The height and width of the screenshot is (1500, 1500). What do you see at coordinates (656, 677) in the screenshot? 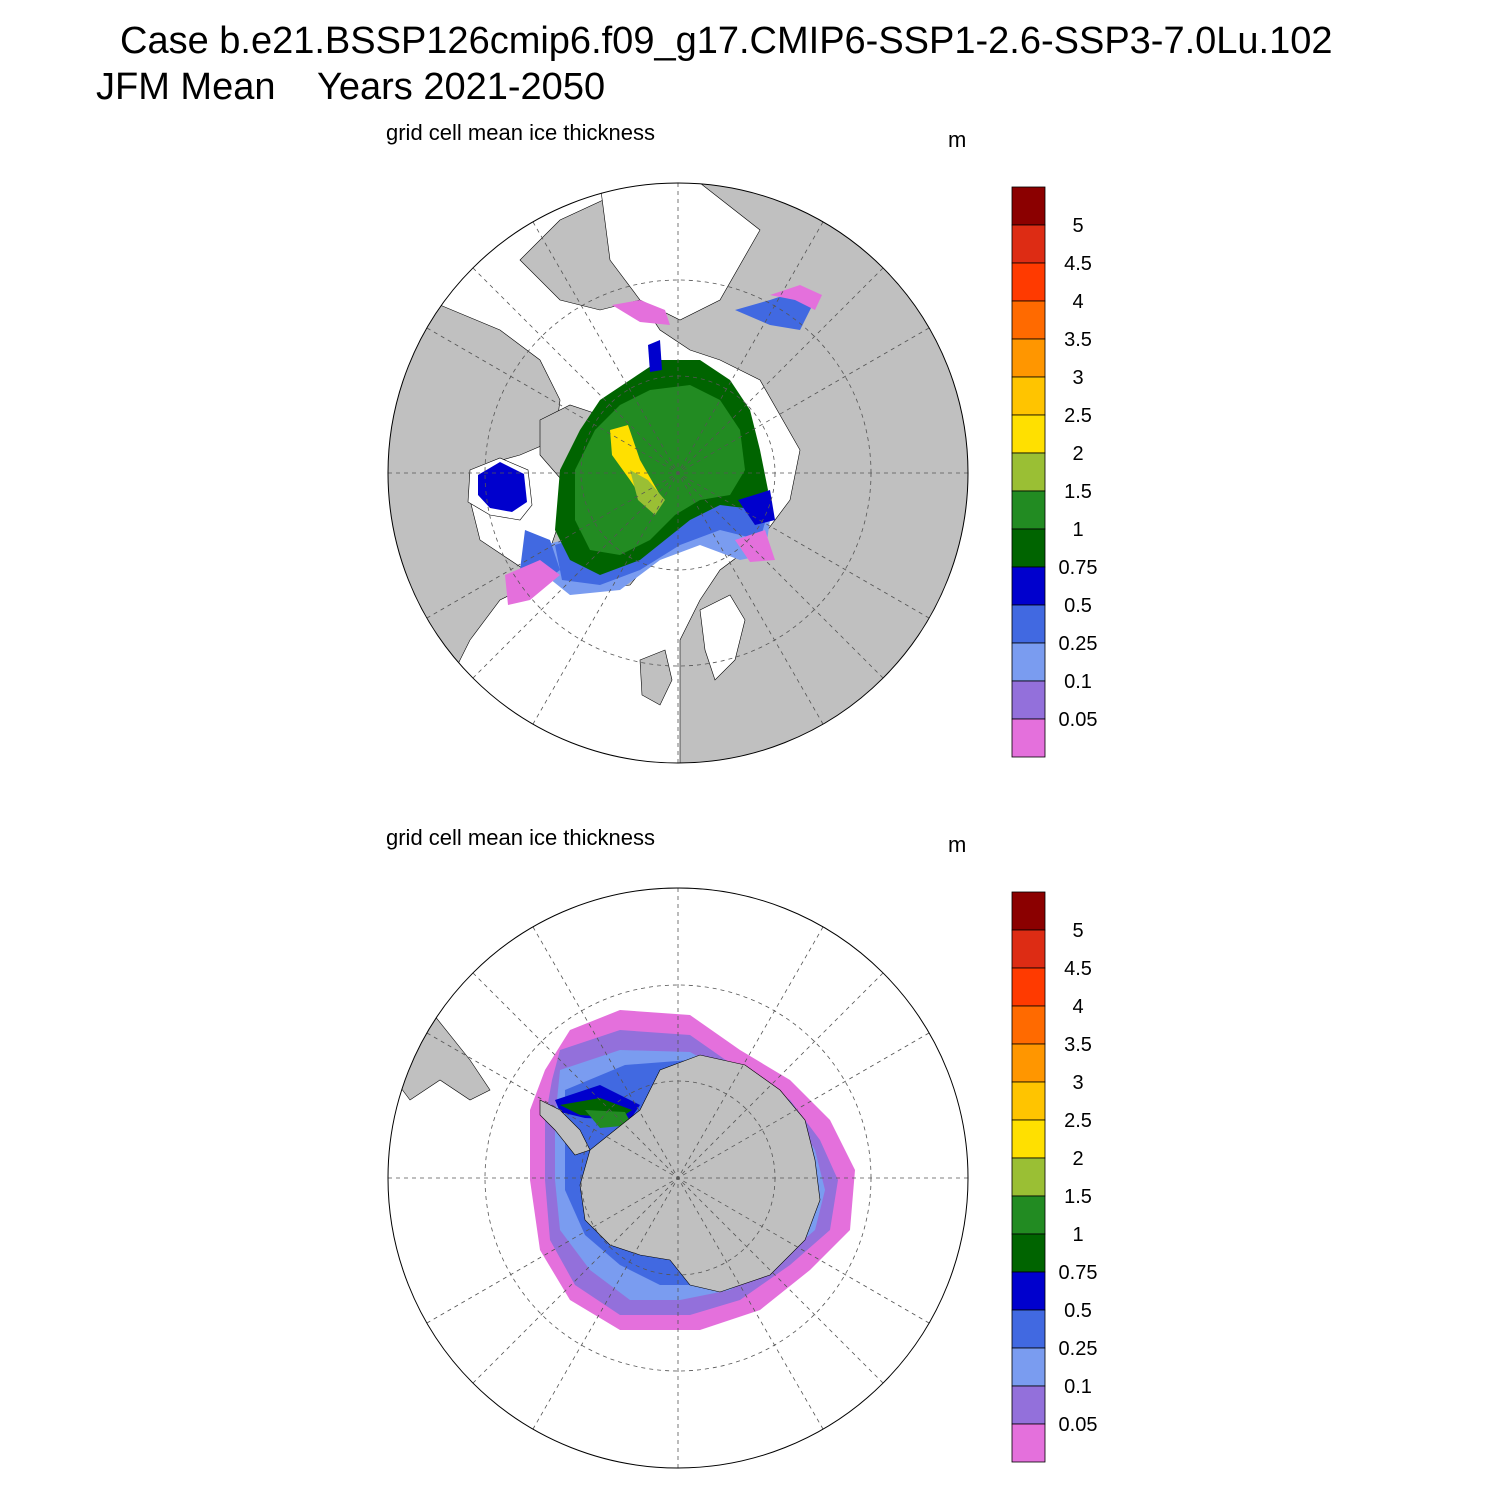
I see `british-isles` at bounding box center [656, 677].